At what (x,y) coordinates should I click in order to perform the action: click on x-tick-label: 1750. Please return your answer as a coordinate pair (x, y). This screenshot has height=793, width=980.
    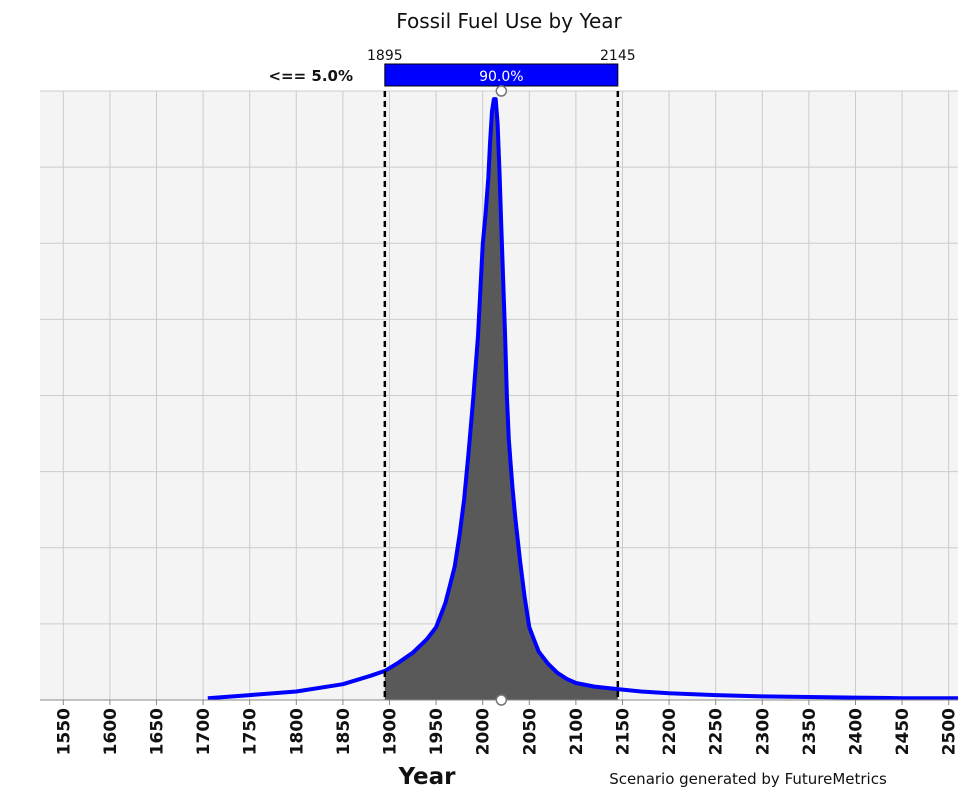
    Looking at the image, I should click on (251, 731).